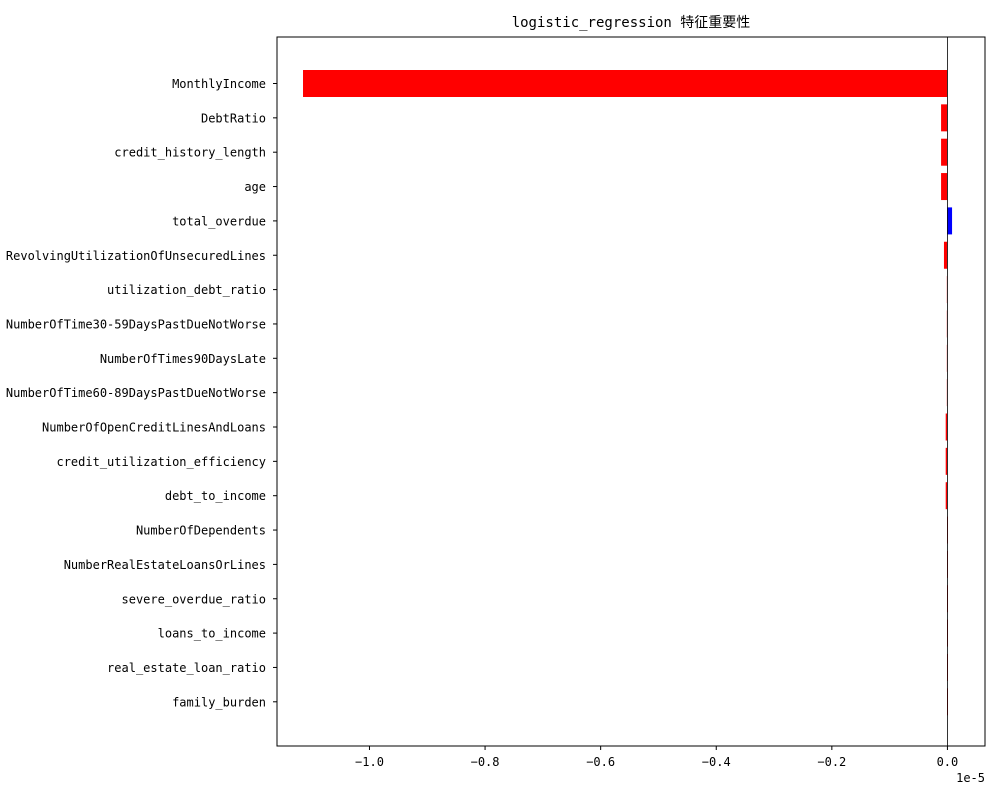 Image resolution: width=1000 pixels, height=804 pixels. What do you see at coordinates (219, 221) in the screenshot?
I see `y-tick-label: total_overdue` at bounding box center [219, 221].